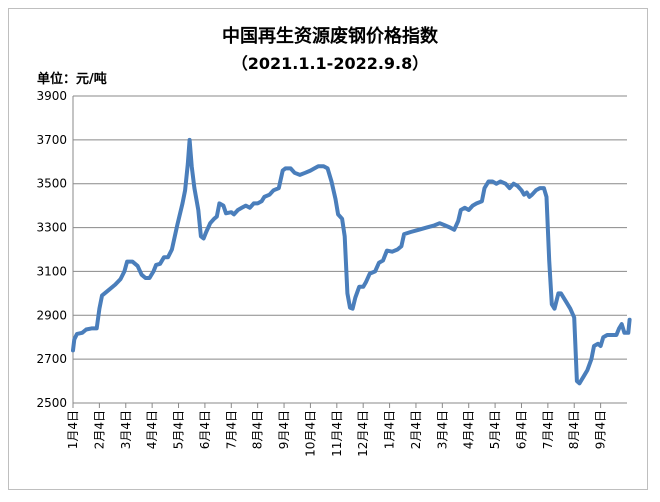 This screenshot has height=502, width=660. I want to click on y-axis-unit-label: 单位：元/吨, so click(72, 79).